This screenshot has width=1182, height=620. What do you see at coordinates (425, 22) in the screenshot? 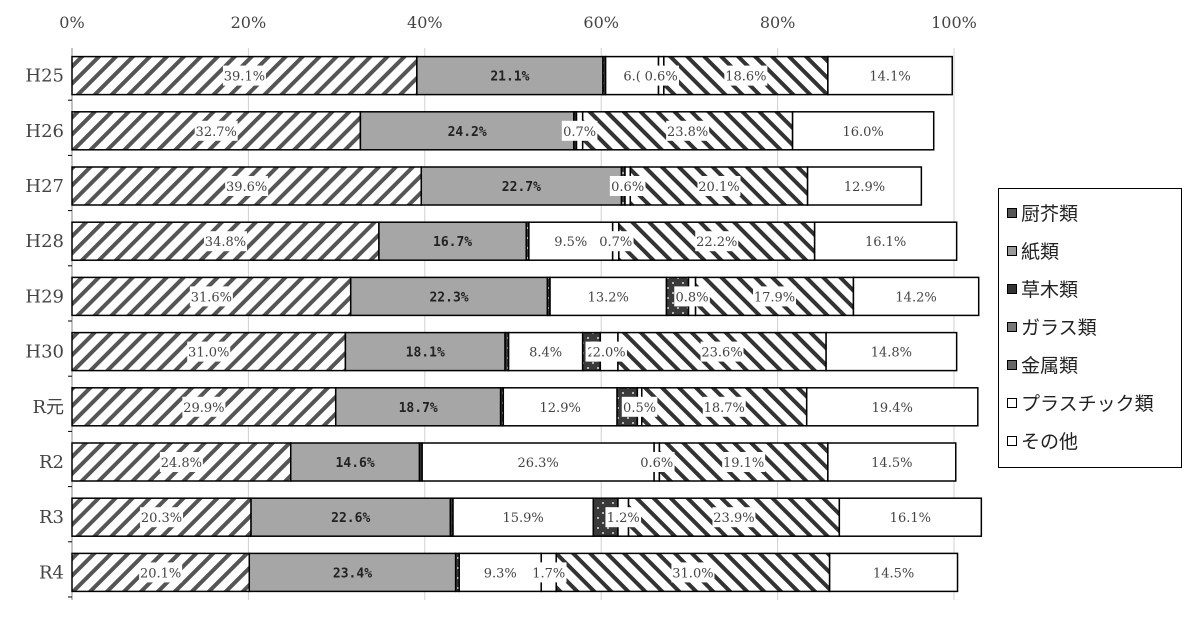
I see `x-tick-label: 40%` at bounding box center [425, 22].